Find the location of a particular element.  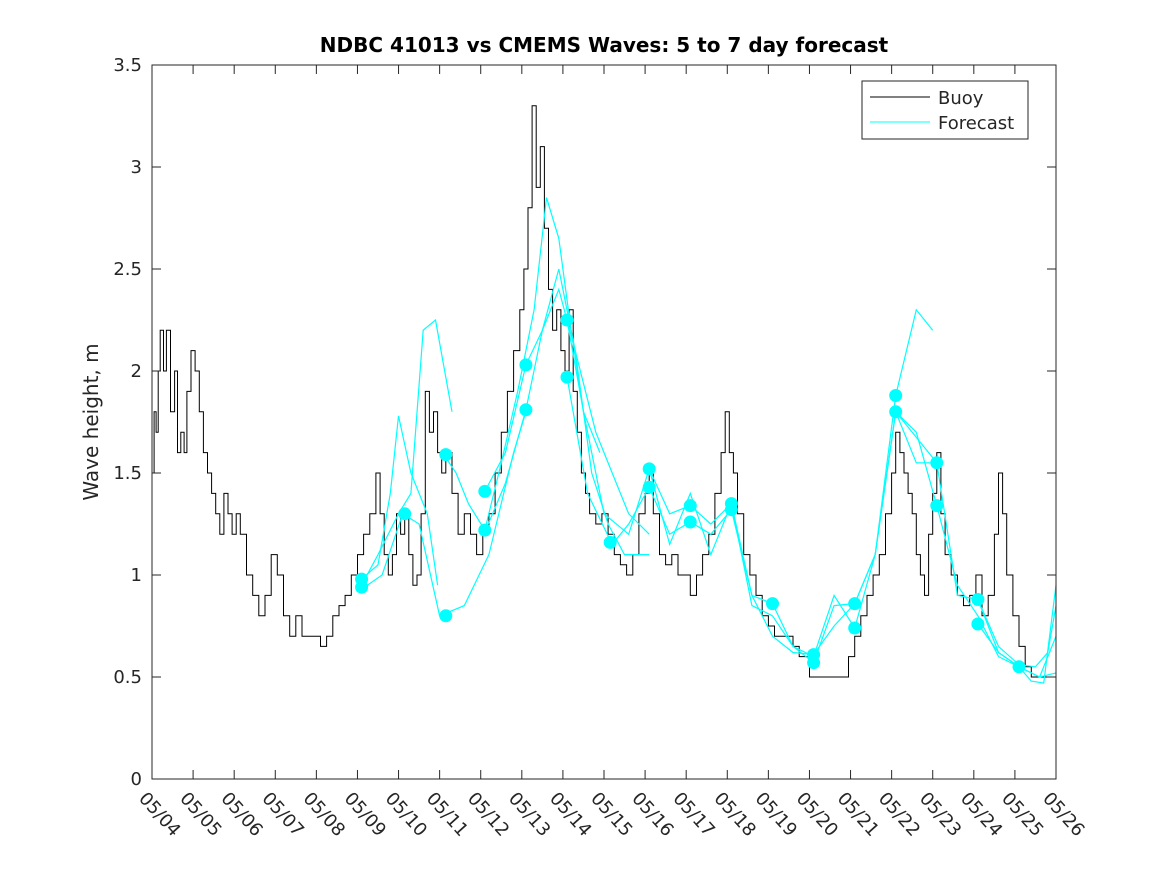

legend: Buoy Forecast is located at coordinates (945, 110).